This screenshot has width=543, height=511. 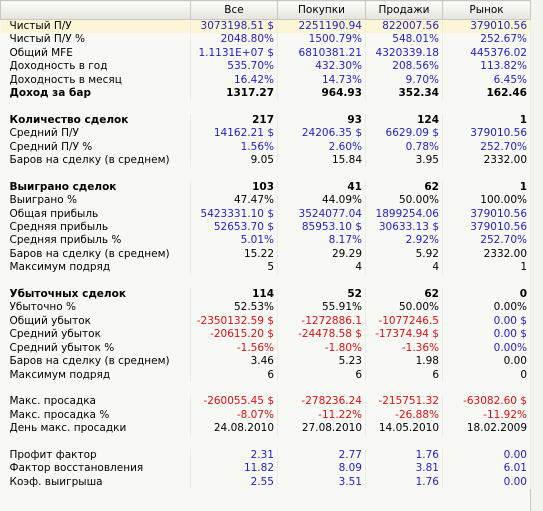 What do you see at coordinates (404, 254) in the screenshot?
I see `value-cell: 5.92` at bounding box center [404, 254].